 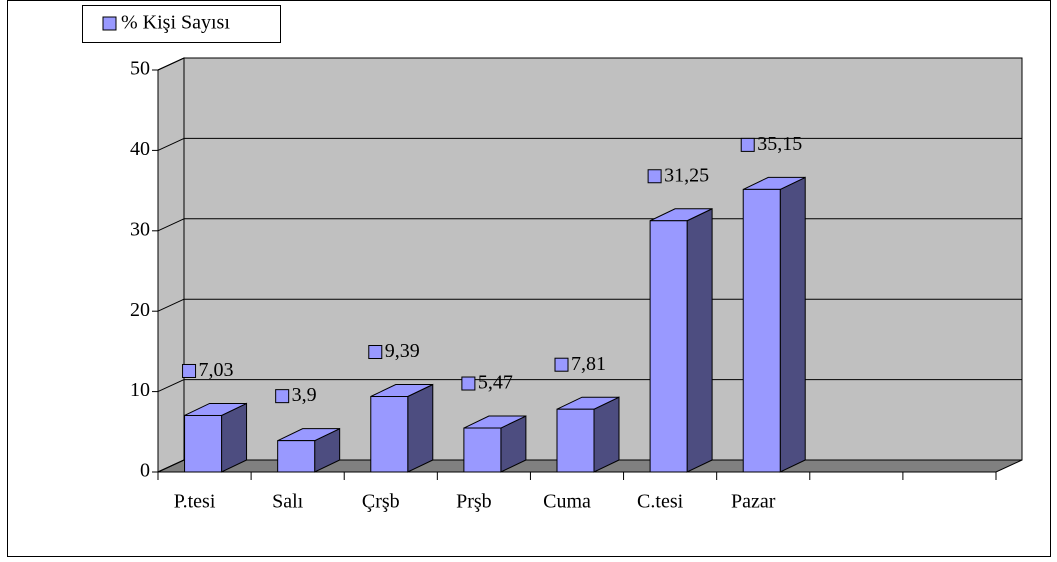 What do you see at coordinates (145, 471) in the screenshot?
I see `y-tick-label: 0` at bounding box center [145, 471].